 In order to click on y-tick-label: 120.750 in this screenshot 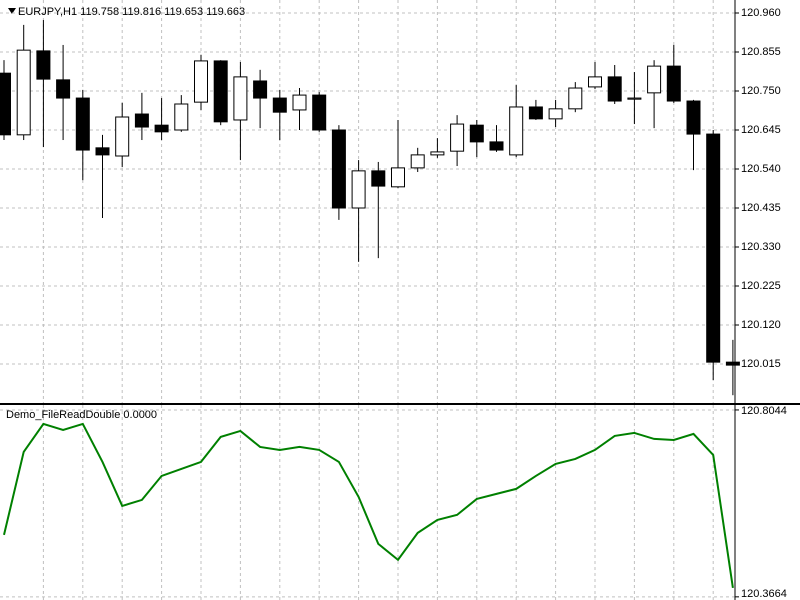, I will do `click(761, 91)`.